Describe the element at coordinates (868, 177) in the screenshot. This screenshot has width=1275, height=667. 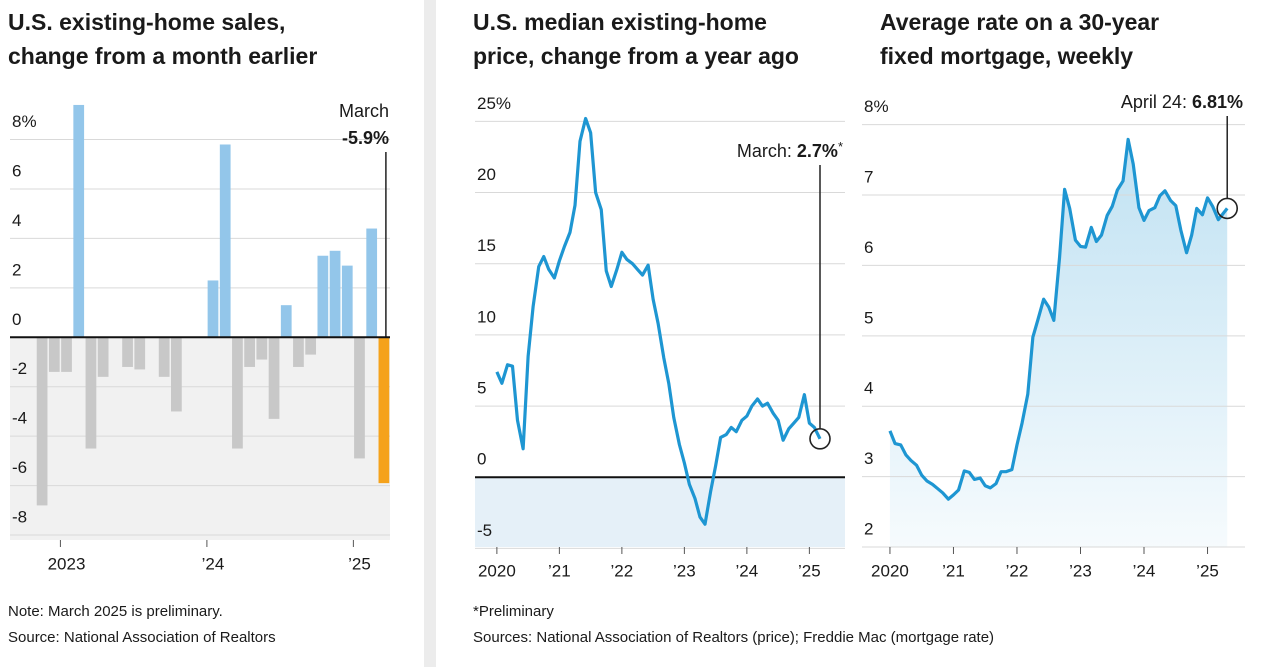
I see `y-tick-label: 7` at that location.